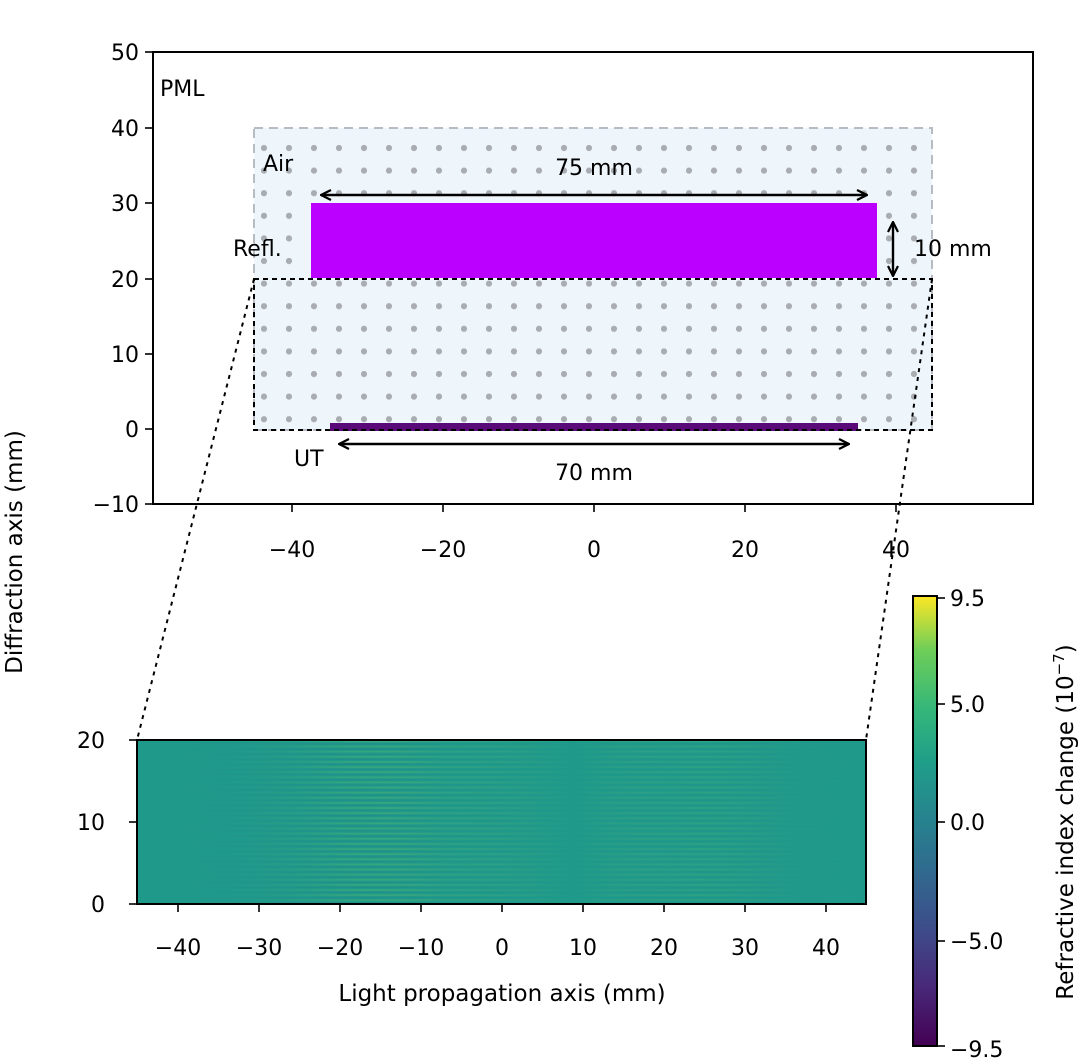  What do you see at coordinates (925, 821) in the screenshot?
I see `colorbar-gradient` at bounding box center [925, 821].